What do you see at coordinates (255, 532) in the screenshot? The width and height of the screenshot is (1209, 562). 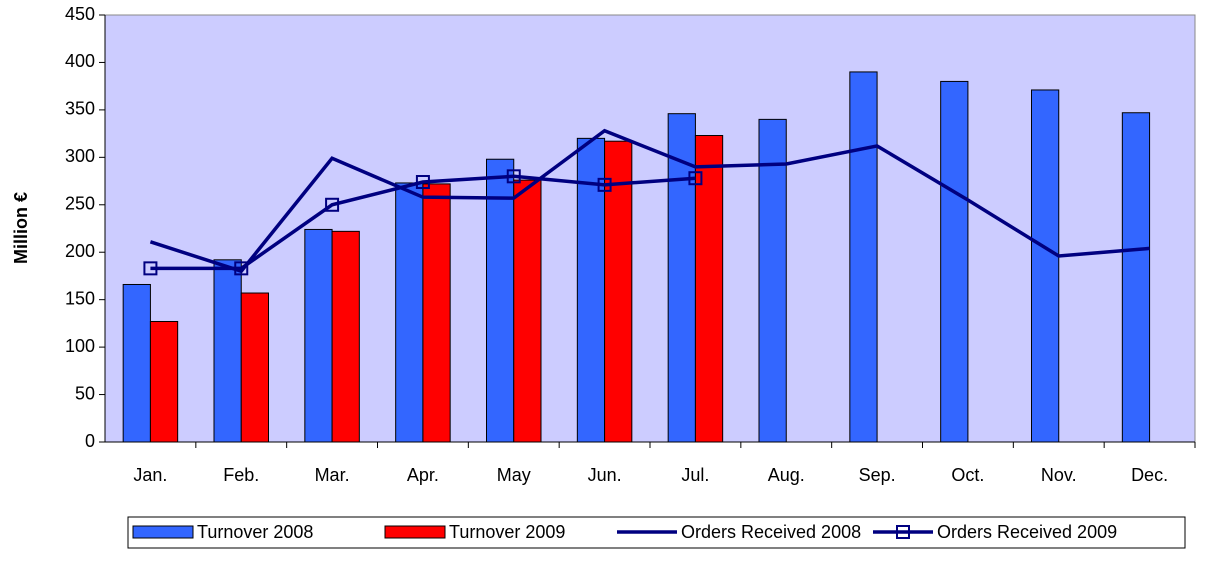 I see `legend-label: Turnover 2008` at bounding box center [255, 532].